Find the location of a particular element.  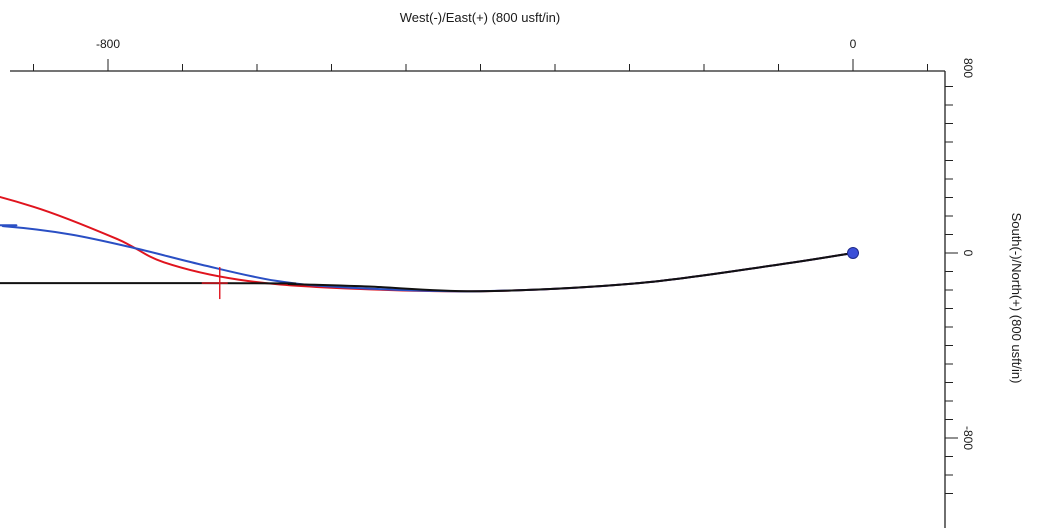

x-tick-label: -800 is located at coordinates (108, 44).